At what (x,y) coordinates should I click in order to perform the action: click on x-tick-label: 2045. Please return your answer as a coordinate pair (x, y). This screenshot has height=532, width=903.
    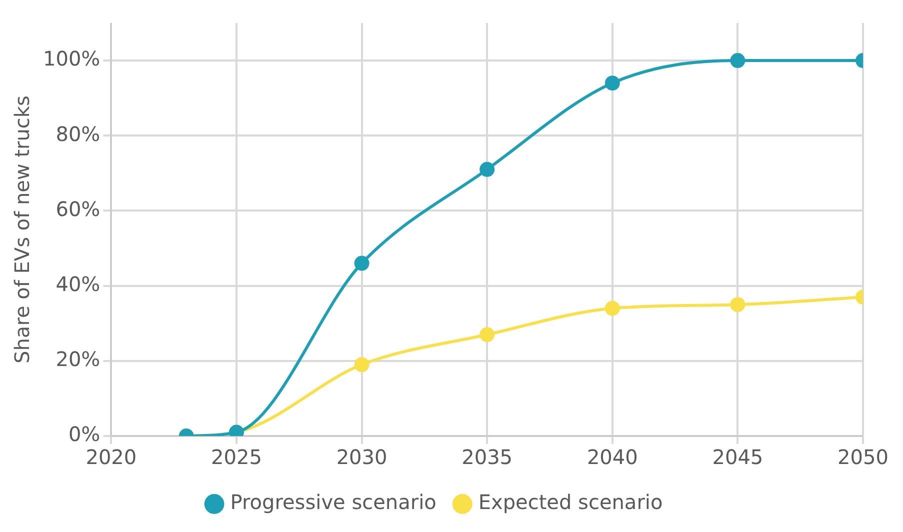
    Looking at the image, I should click on (738, 457).